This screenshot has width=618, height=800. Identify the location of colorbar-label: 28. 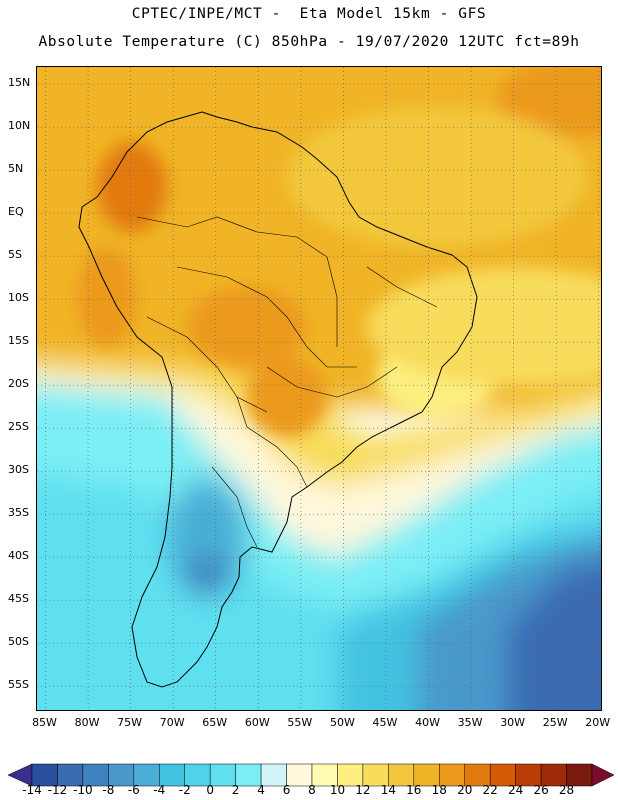
(566, 790).